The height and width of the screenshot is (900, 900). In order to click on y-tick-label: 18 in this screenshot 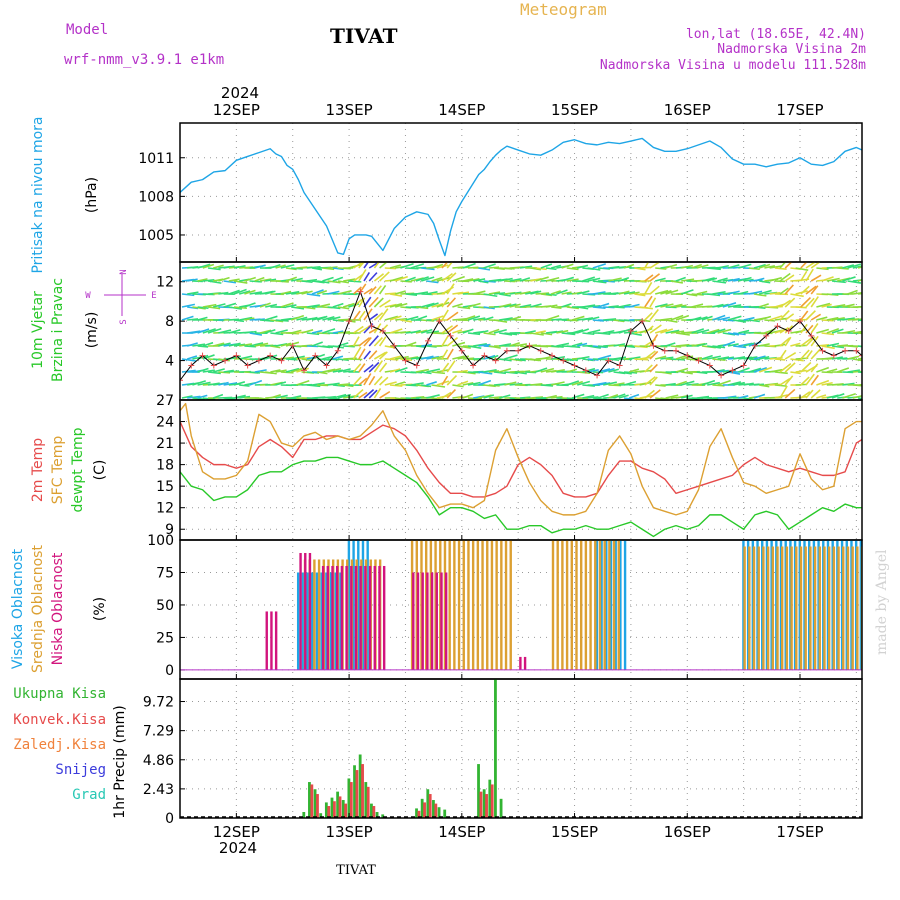, I will do `click(165, 466)`.